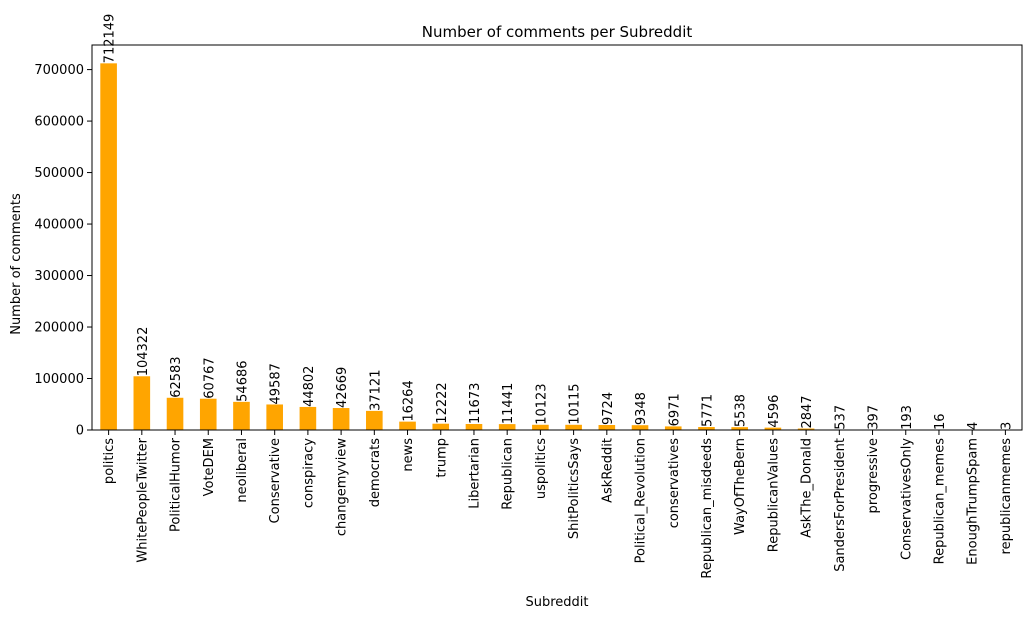  I want to click on x-tick-label: VoteDEM, so click(209, 467).